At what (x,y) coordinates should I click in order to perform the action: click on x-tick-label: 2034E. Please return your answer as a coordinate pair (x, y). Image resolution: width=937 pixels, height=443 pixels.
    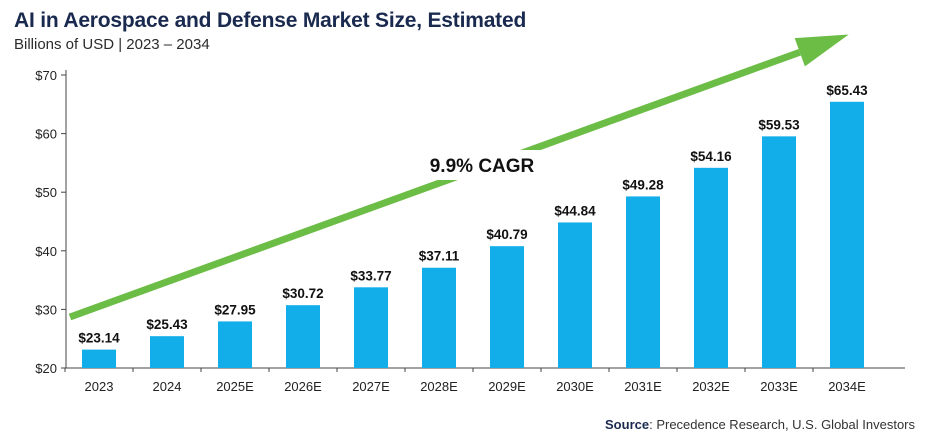
    Looking at the image, I should click on (847, 386).